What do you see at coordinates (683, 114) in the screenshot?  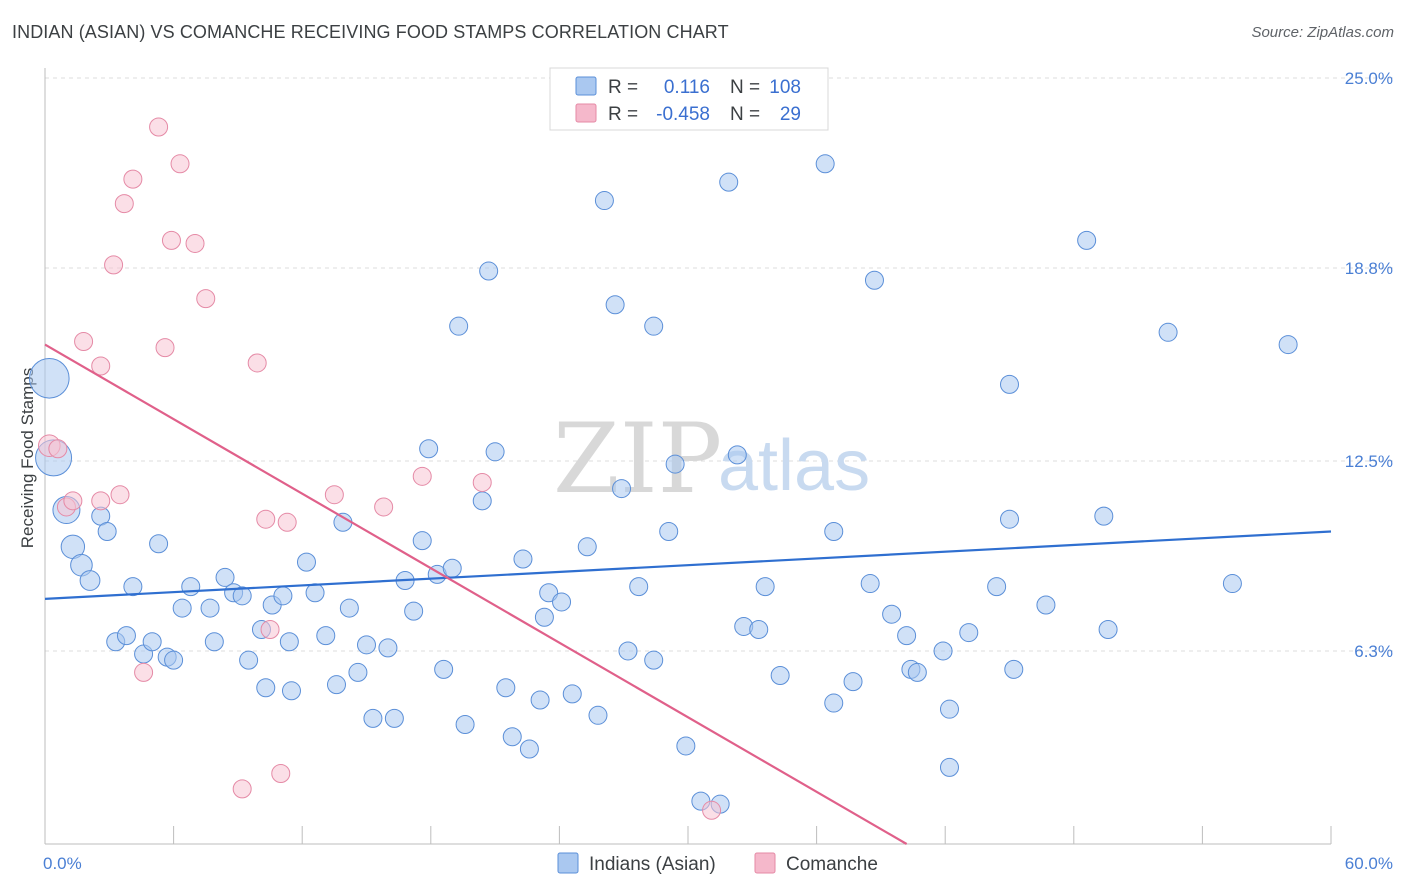 I see `legend-r-value: -0.458` at bounding box center [683, 114].